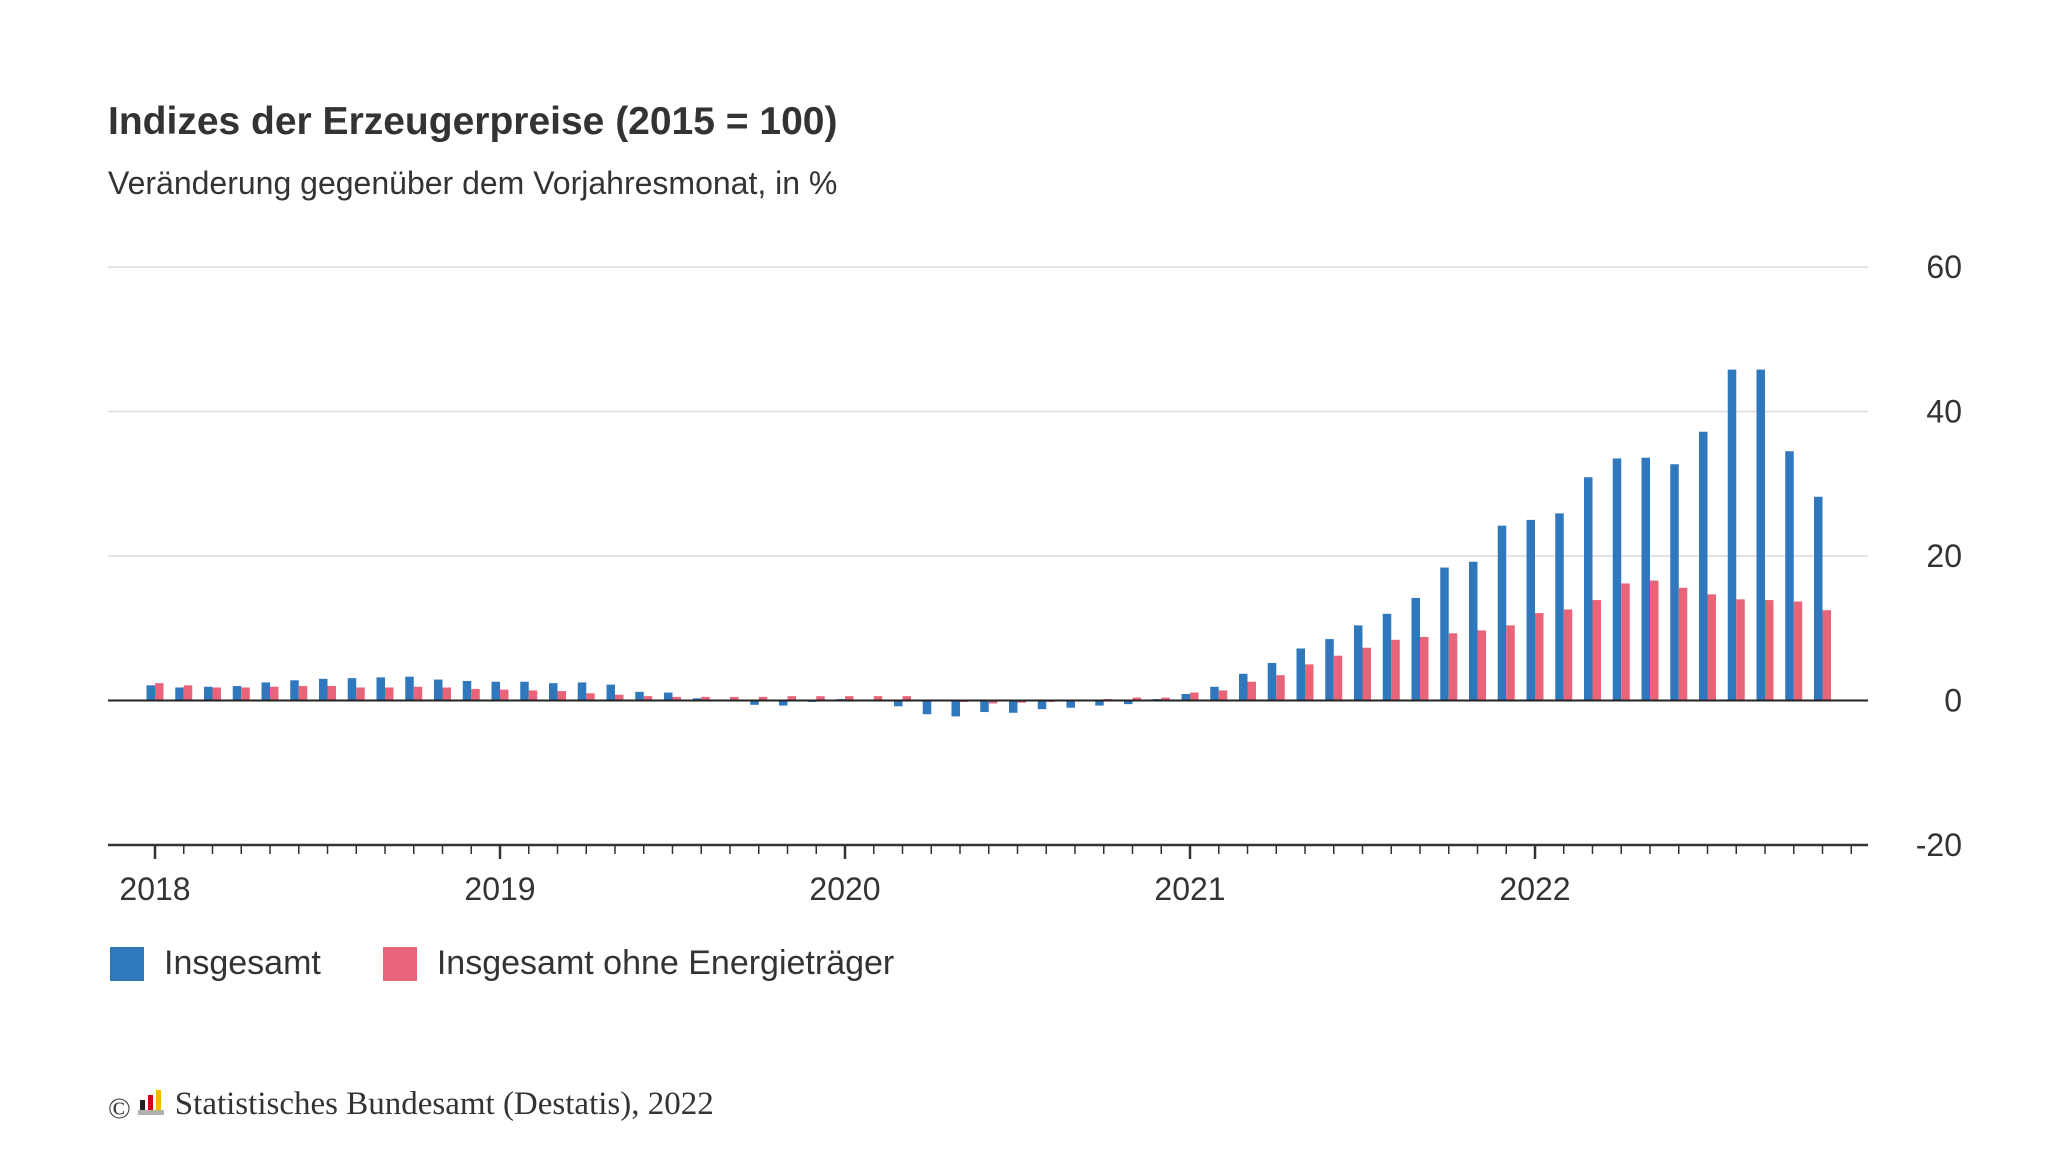  Describe the element at coordinates (638, 963) in the screenshot. I see `legend-item-ohne-energie: Insgesamt ohne Energieträger` at that location.